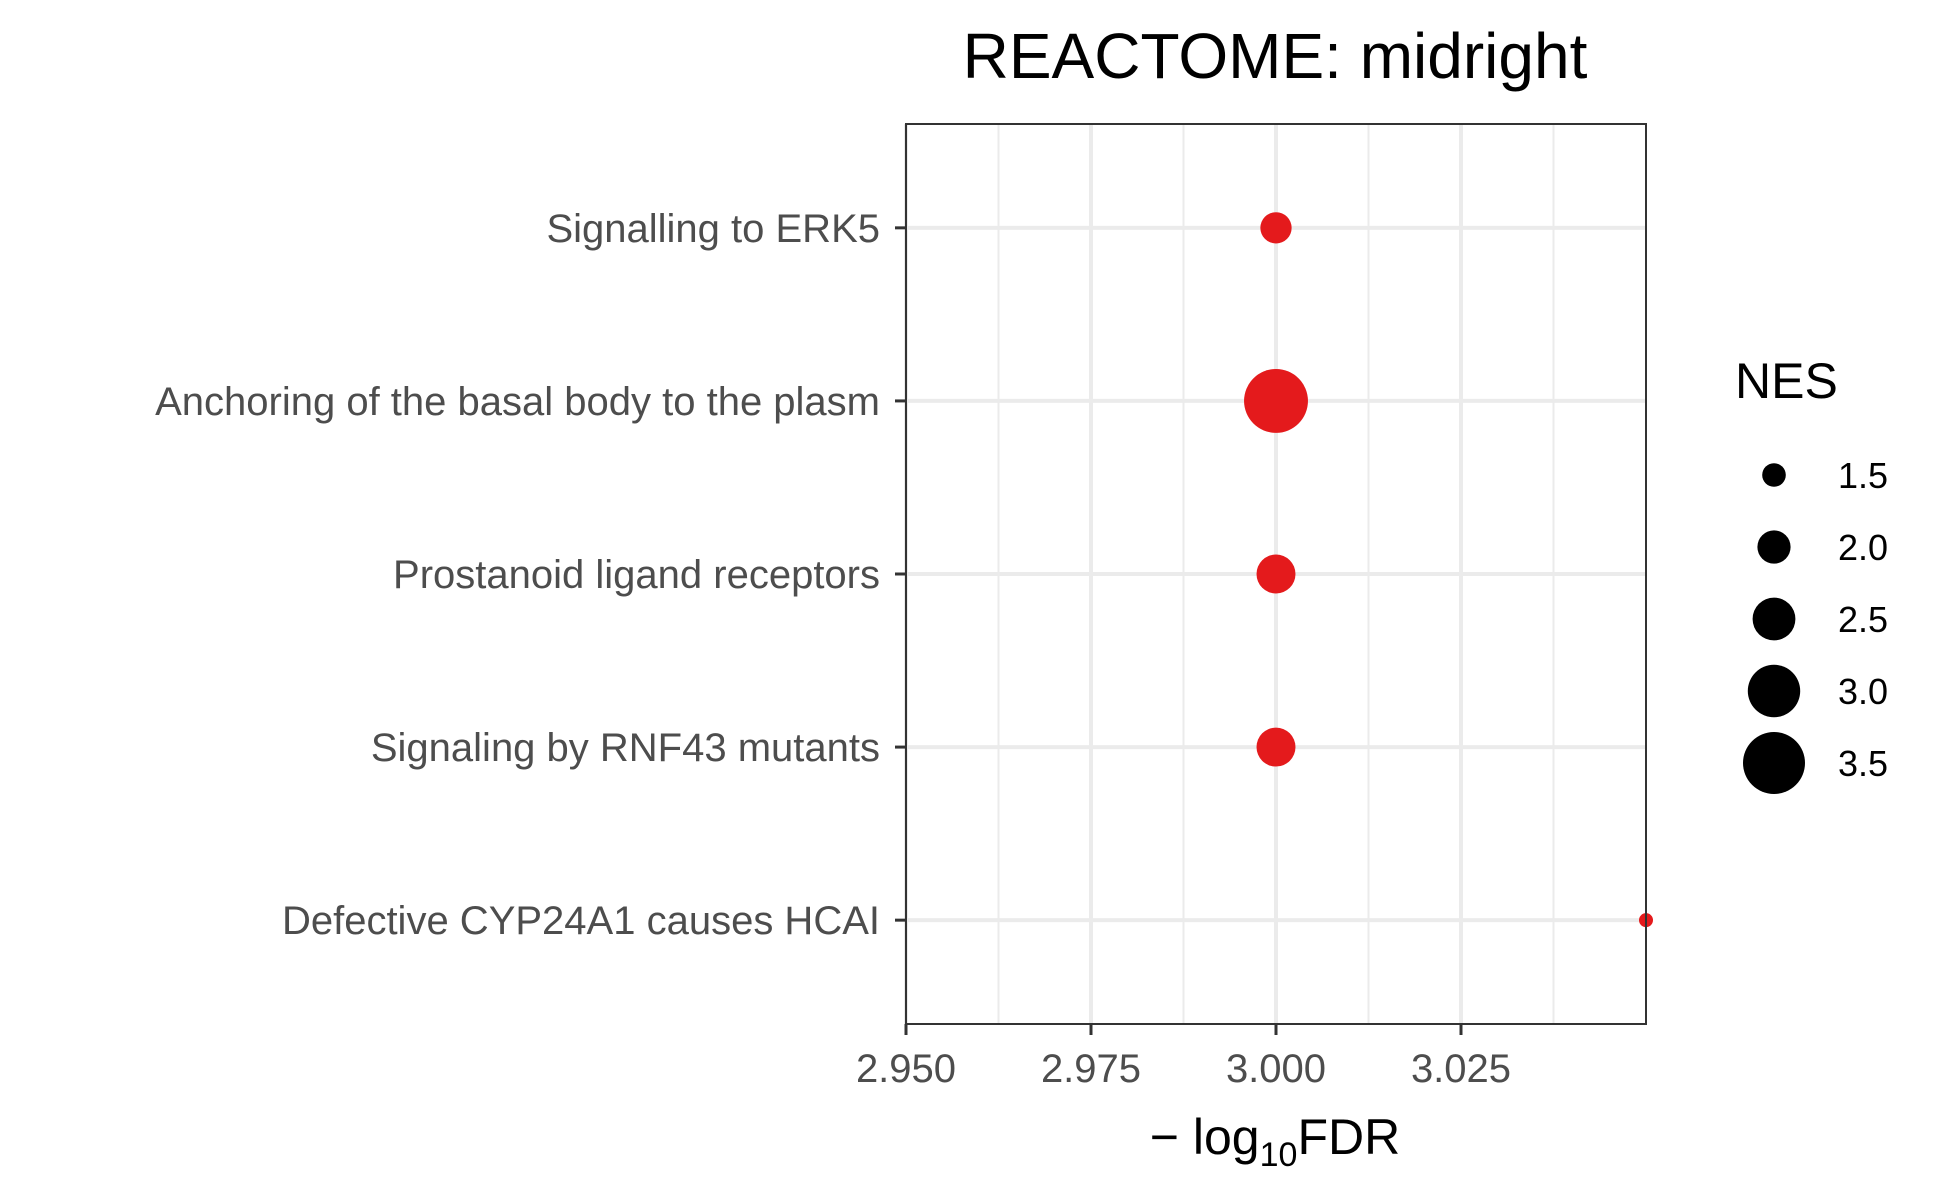 The width and height of the screenshot is (1950, 1200). Describe the element at coordinates (1461, 1069) in the screenshot. I see `x-tick-label: 3.025` at that location.